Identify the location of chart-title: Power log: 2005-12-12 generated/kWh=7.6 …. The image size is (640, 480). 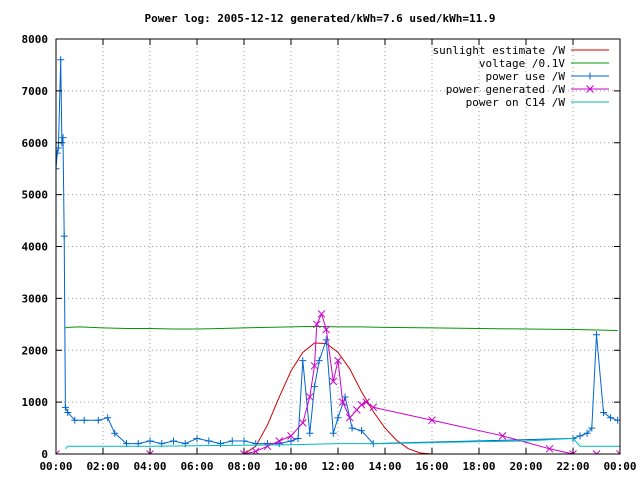
(320, 18).